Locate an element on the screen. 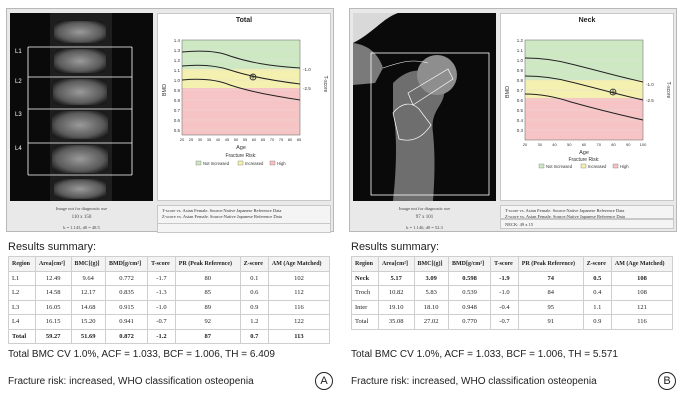 This screenshot has height=400, width=686. y-tick: 0.8 is located at coordinates (177, 100).